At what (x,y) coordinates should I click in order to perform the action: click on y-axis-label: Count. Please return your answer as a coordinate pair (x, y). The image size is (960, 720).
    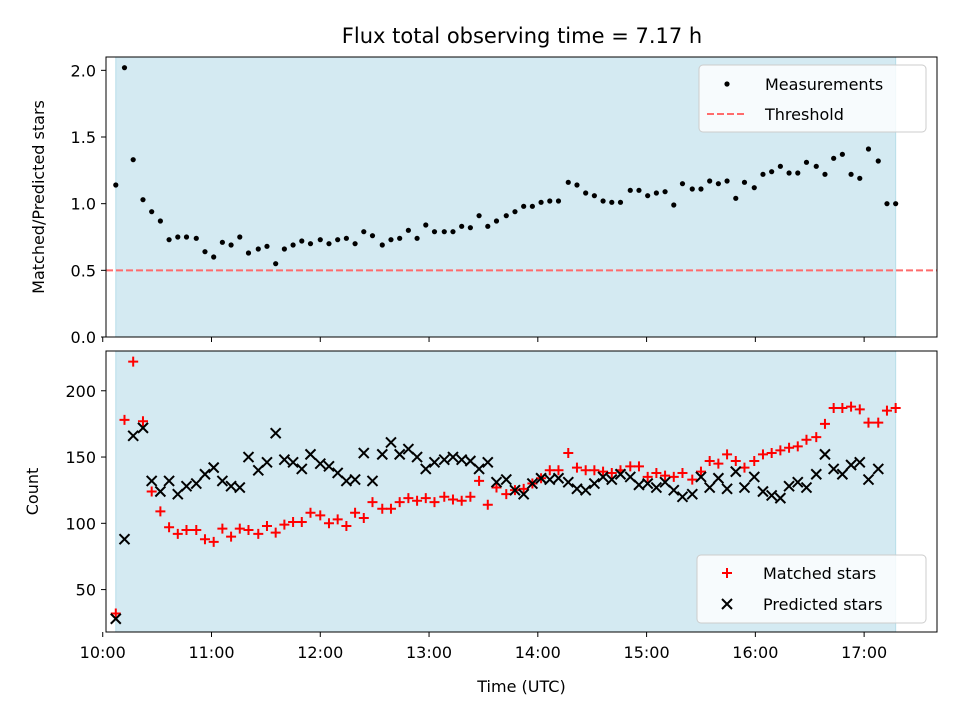
    Looking at the image, I should click on (32, 492).